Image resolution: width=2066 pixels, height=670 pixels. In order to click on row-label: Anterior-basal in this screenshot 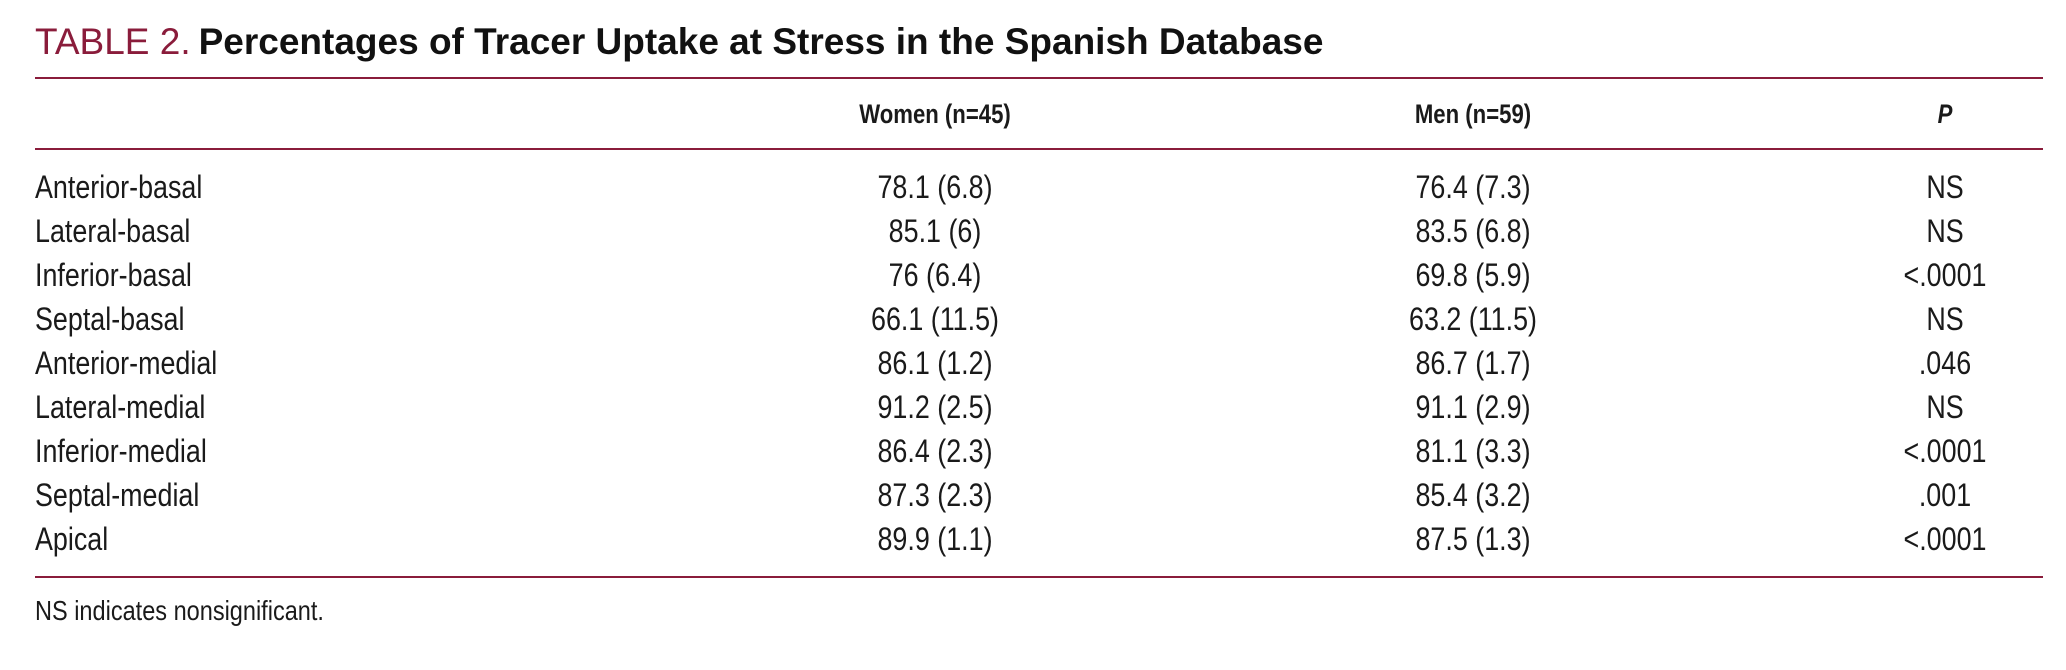, I will do `click(119, 187)`.